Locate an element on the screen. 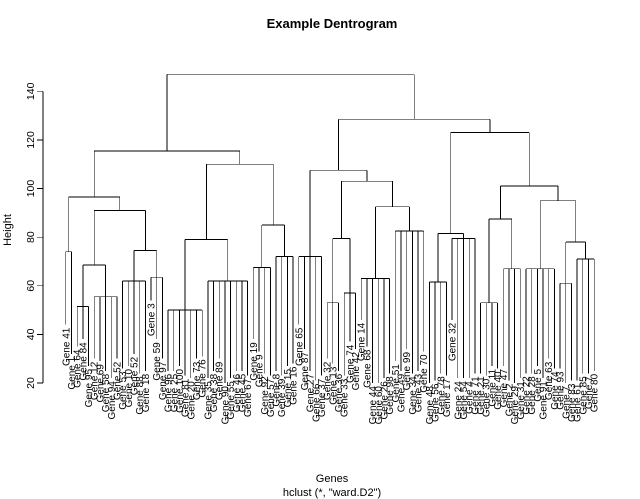 This screenshot has width=640, height=499. leaf-label: Gene 53 is located at coordinates (123, 390).